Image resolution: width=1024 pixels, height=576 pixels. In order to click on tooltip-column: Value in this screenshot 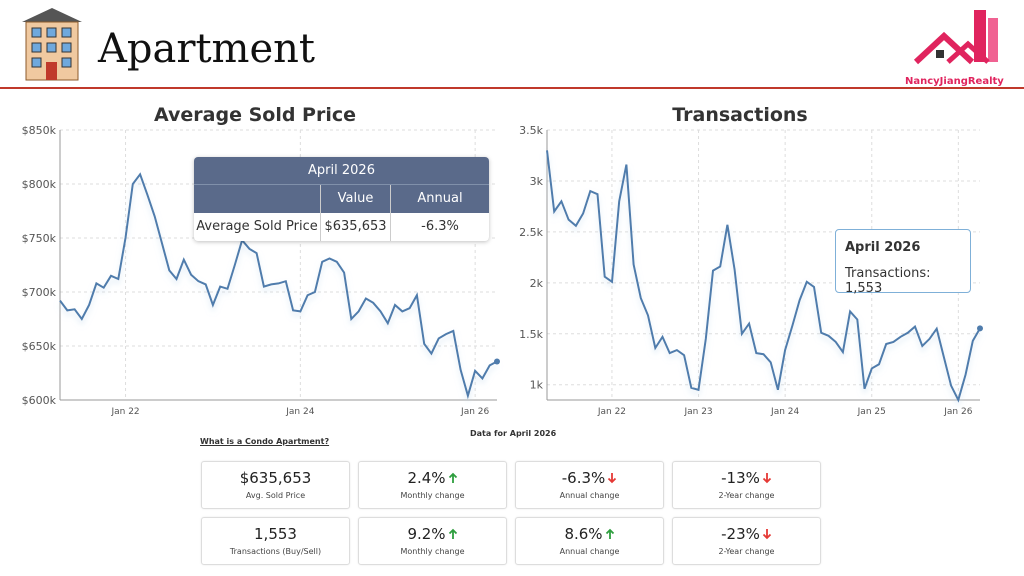, I will do `click(355, 199)`.